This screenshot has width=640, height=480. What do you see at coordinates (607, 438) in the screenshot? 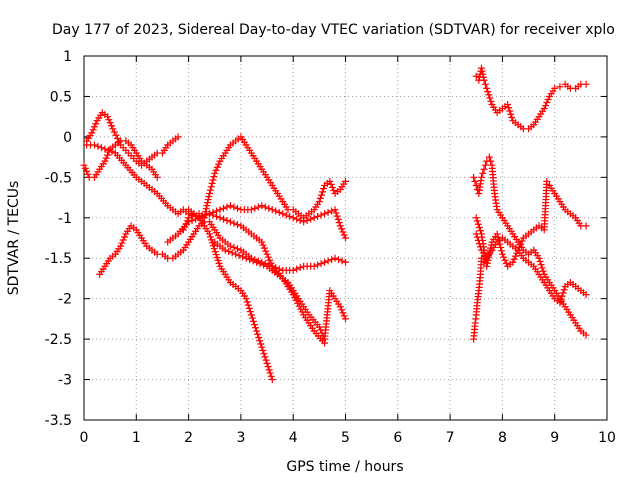
I see `x-tick-label: 10` at bounding box center [607, 438].